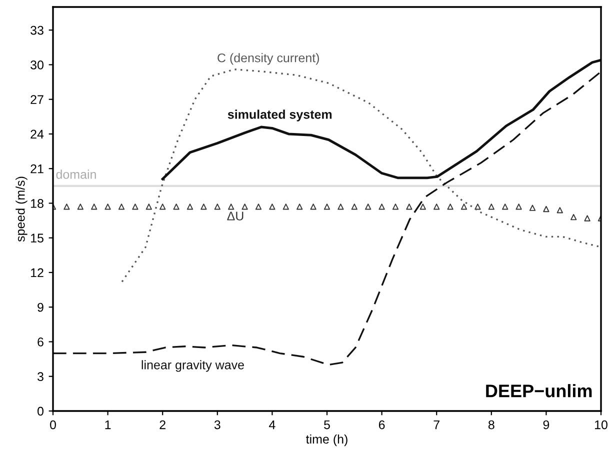  Describe the element at coordinates (41, 342) in the screenshot. I see `y-tick-label: 6` at that location.